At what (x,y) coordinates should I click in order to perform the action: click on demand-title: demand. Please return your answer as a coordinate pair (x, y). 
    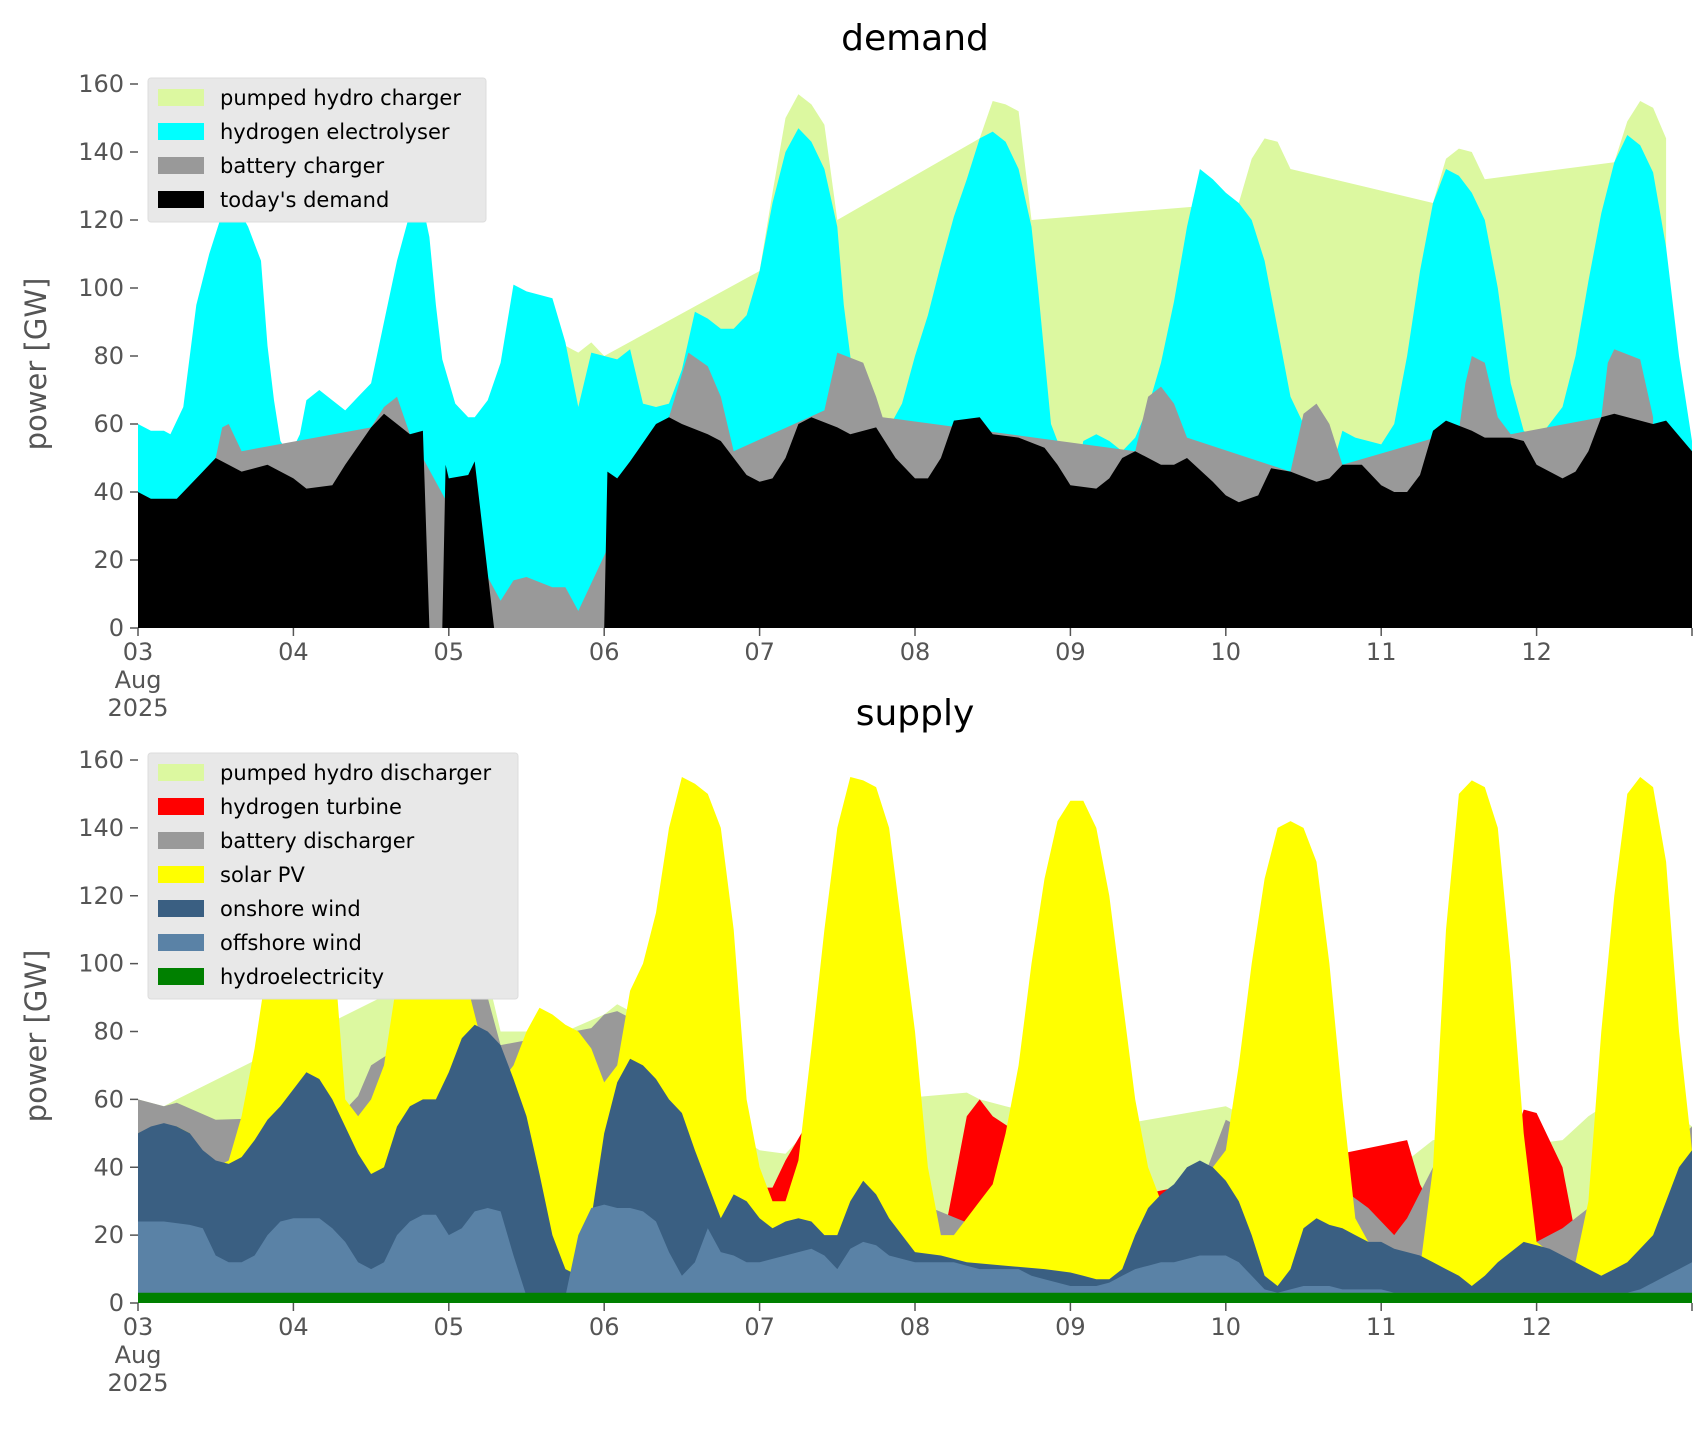
    Looking at the image, I should click on (915, 38).